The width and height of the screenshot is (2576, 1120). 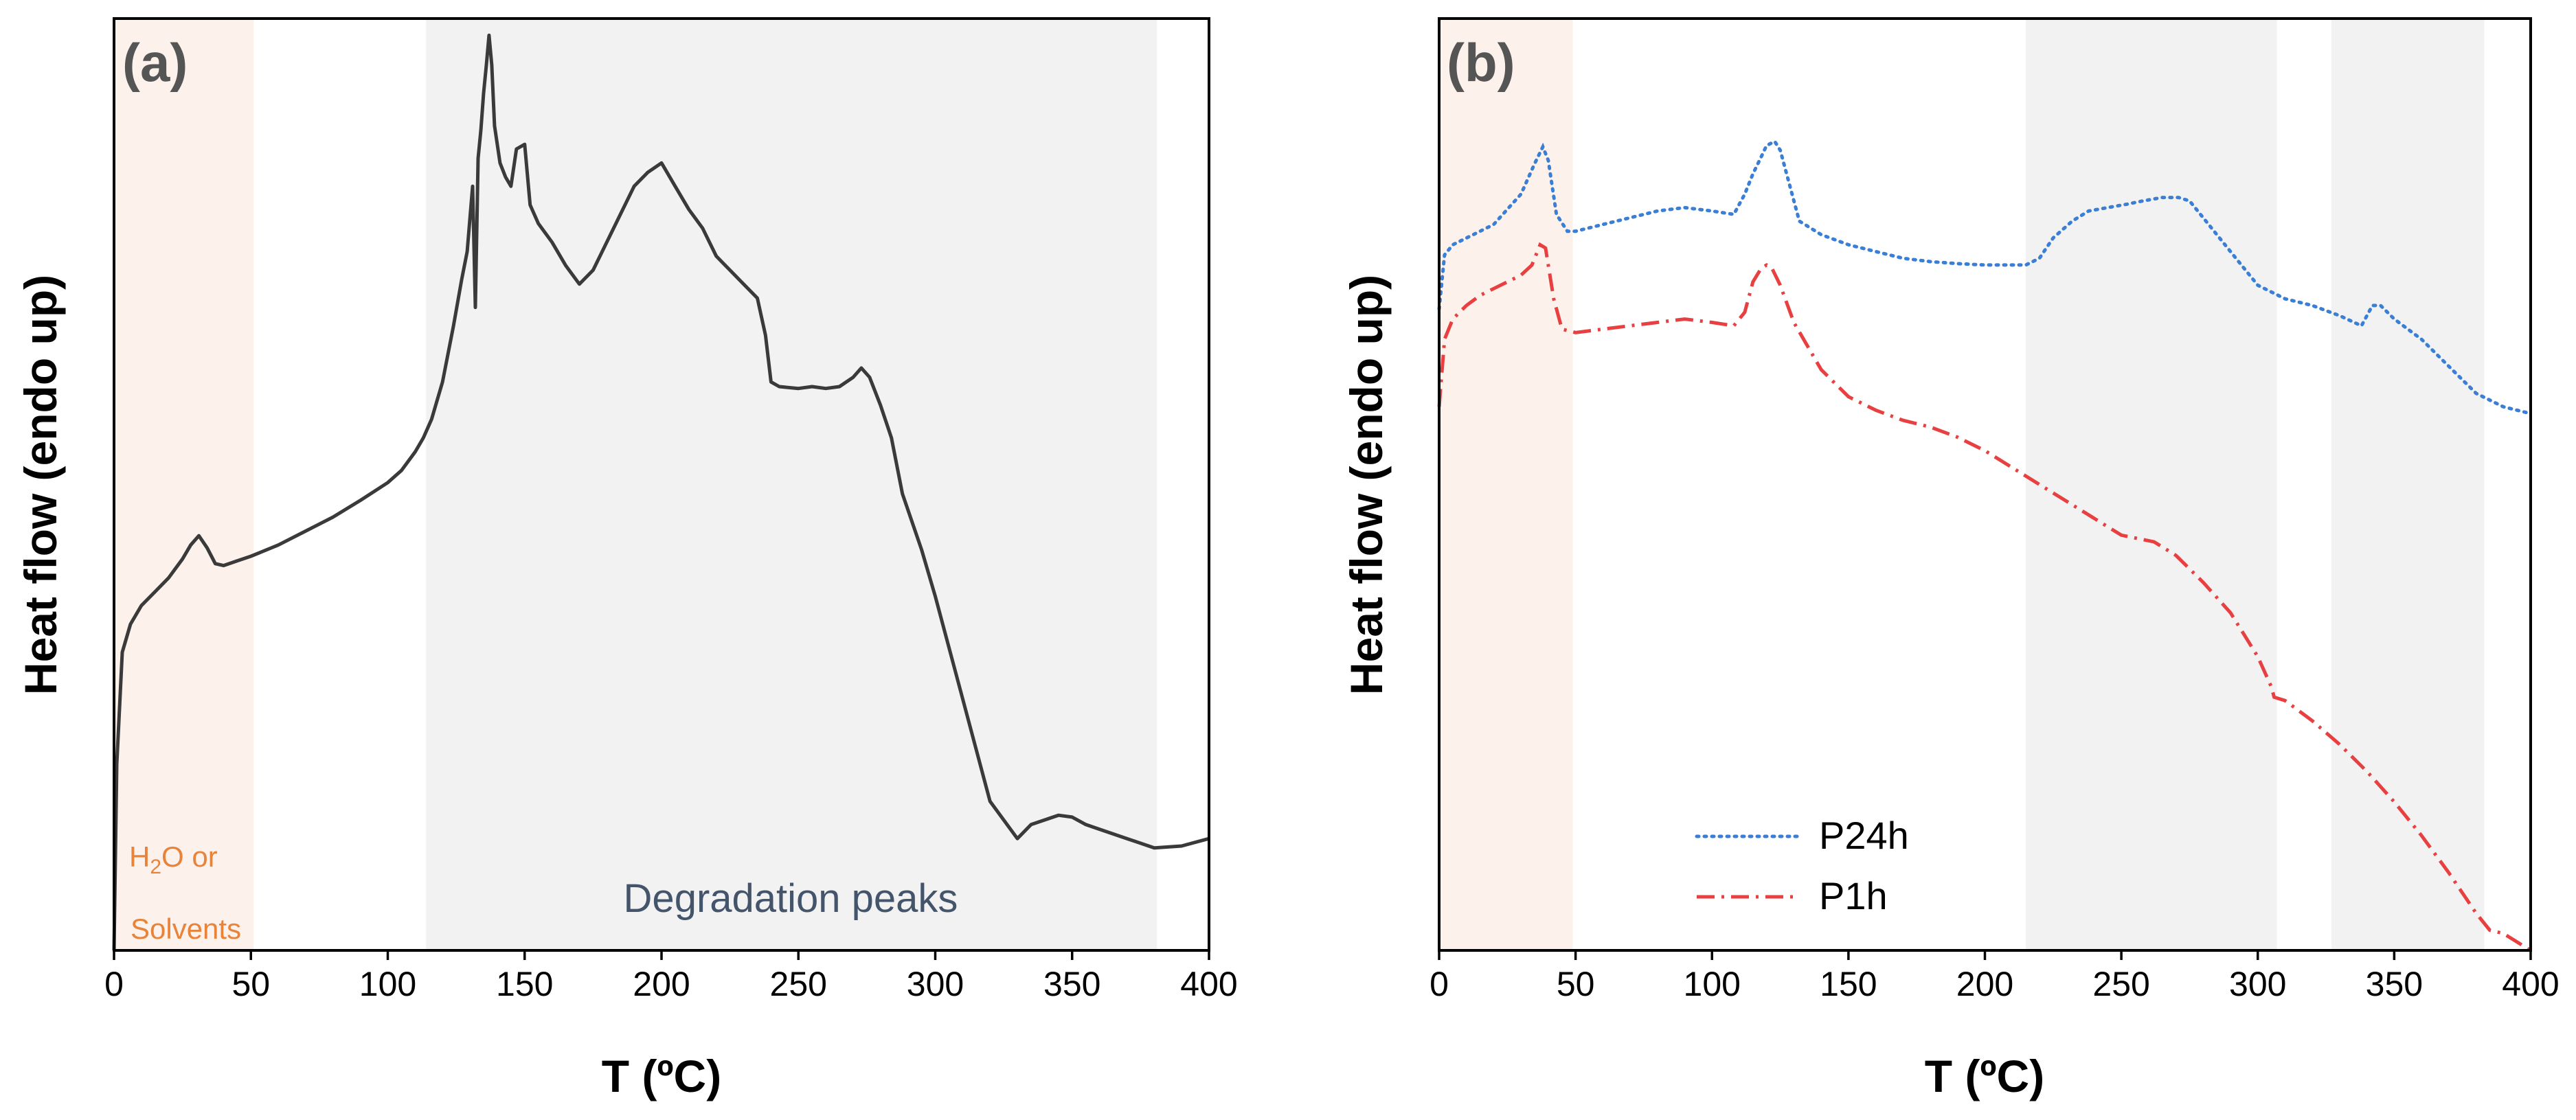 I want to click on panel-a-degradation-label: Degradation peaks, so click(x=791, y=898).